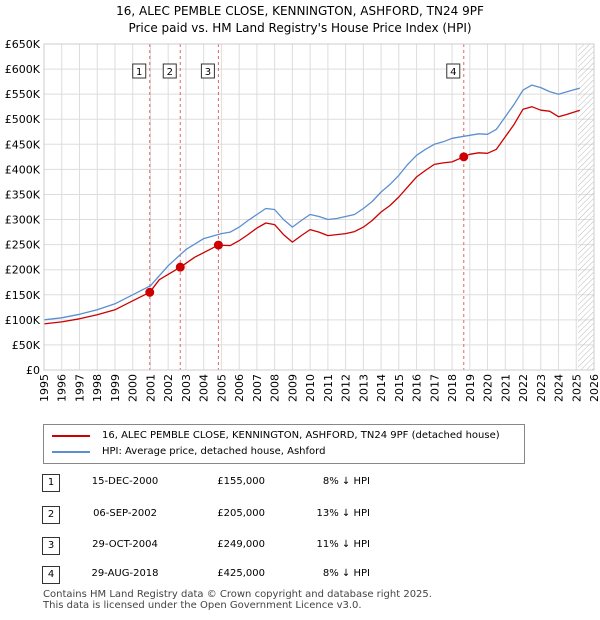 The width and height of the screenshot is (600, 620). Describe the element at coordinates (23, 320) in the screenshot. I see `y-tick-label: £100K` at that location.